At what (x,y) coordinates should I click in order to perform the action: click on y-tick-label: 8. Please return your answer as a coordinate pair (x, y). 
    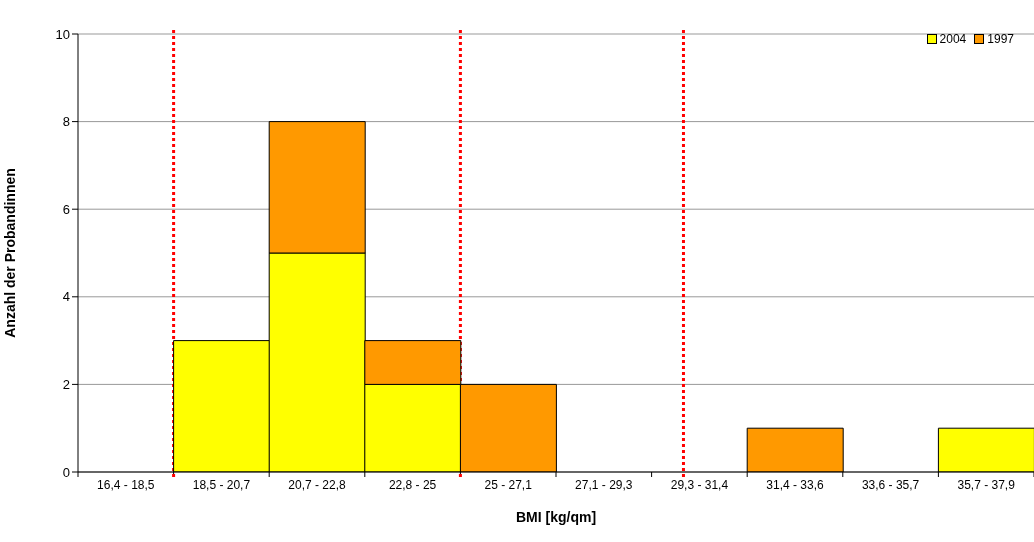
    Looking at the image, I should click on (66, 122).